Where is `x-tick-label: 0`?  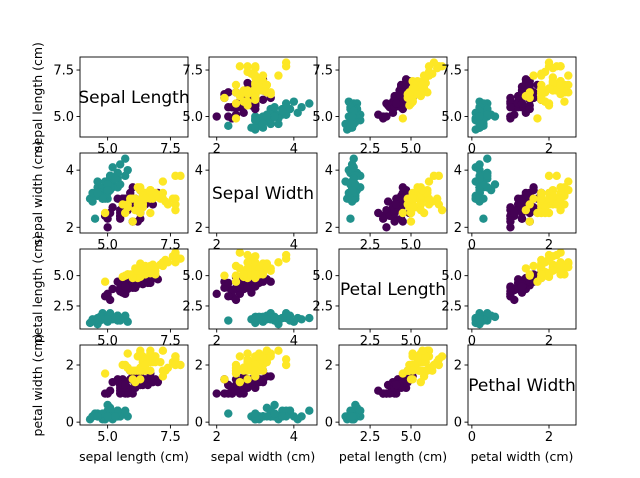
x-tick-label: 0 is located at coordinates (472, 341).